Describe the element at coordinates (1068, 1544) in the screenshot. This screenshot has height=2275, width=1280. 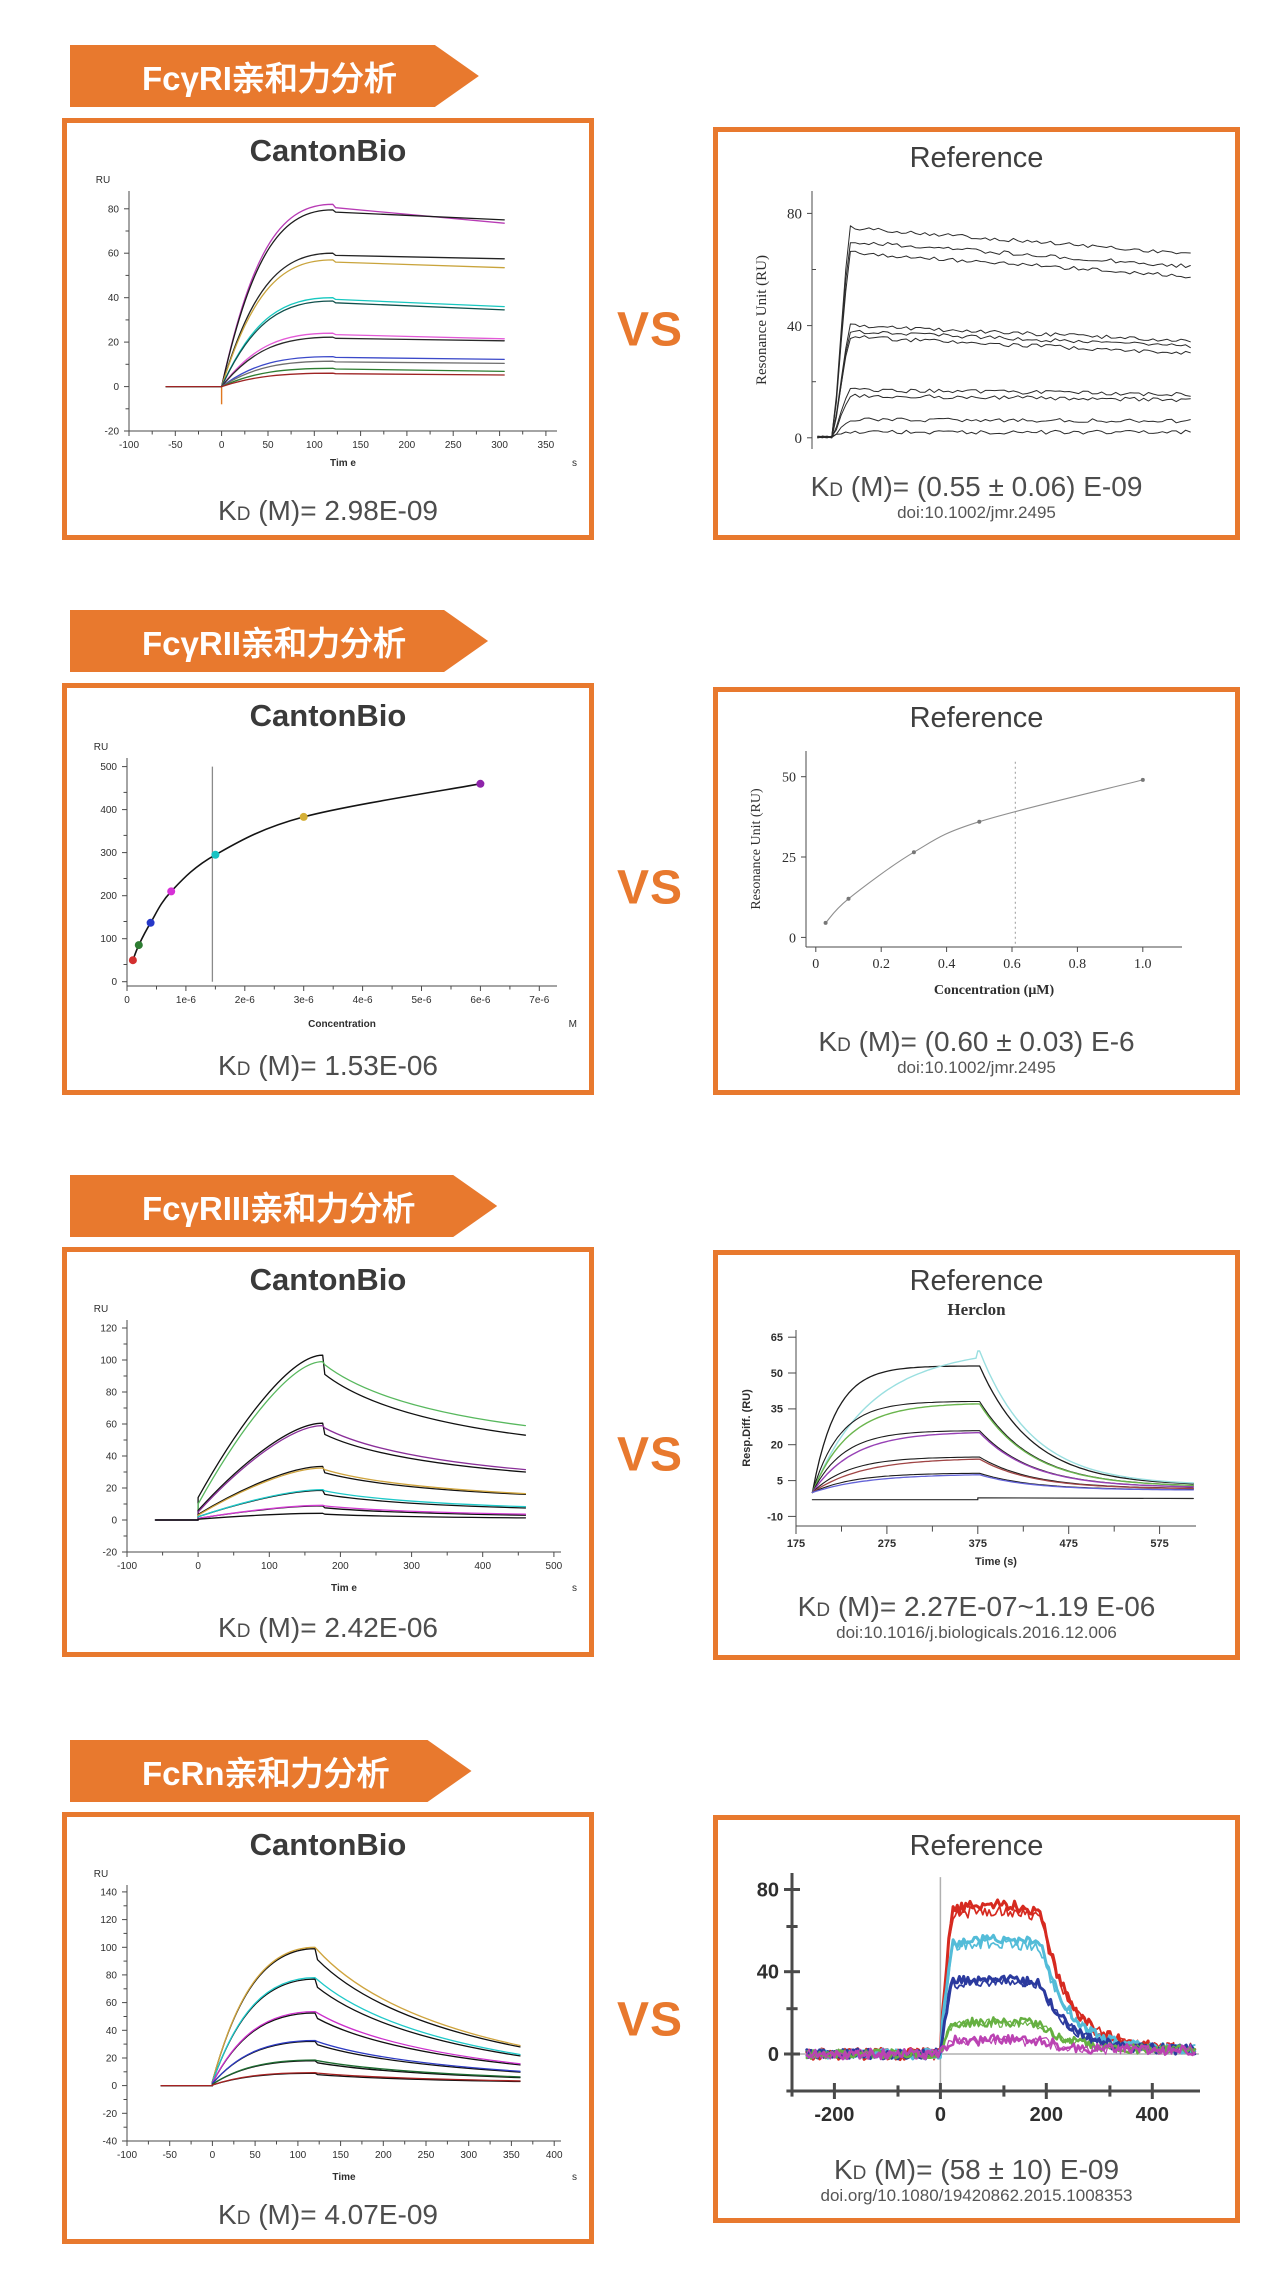
I see `axis-text: 475` at that location.